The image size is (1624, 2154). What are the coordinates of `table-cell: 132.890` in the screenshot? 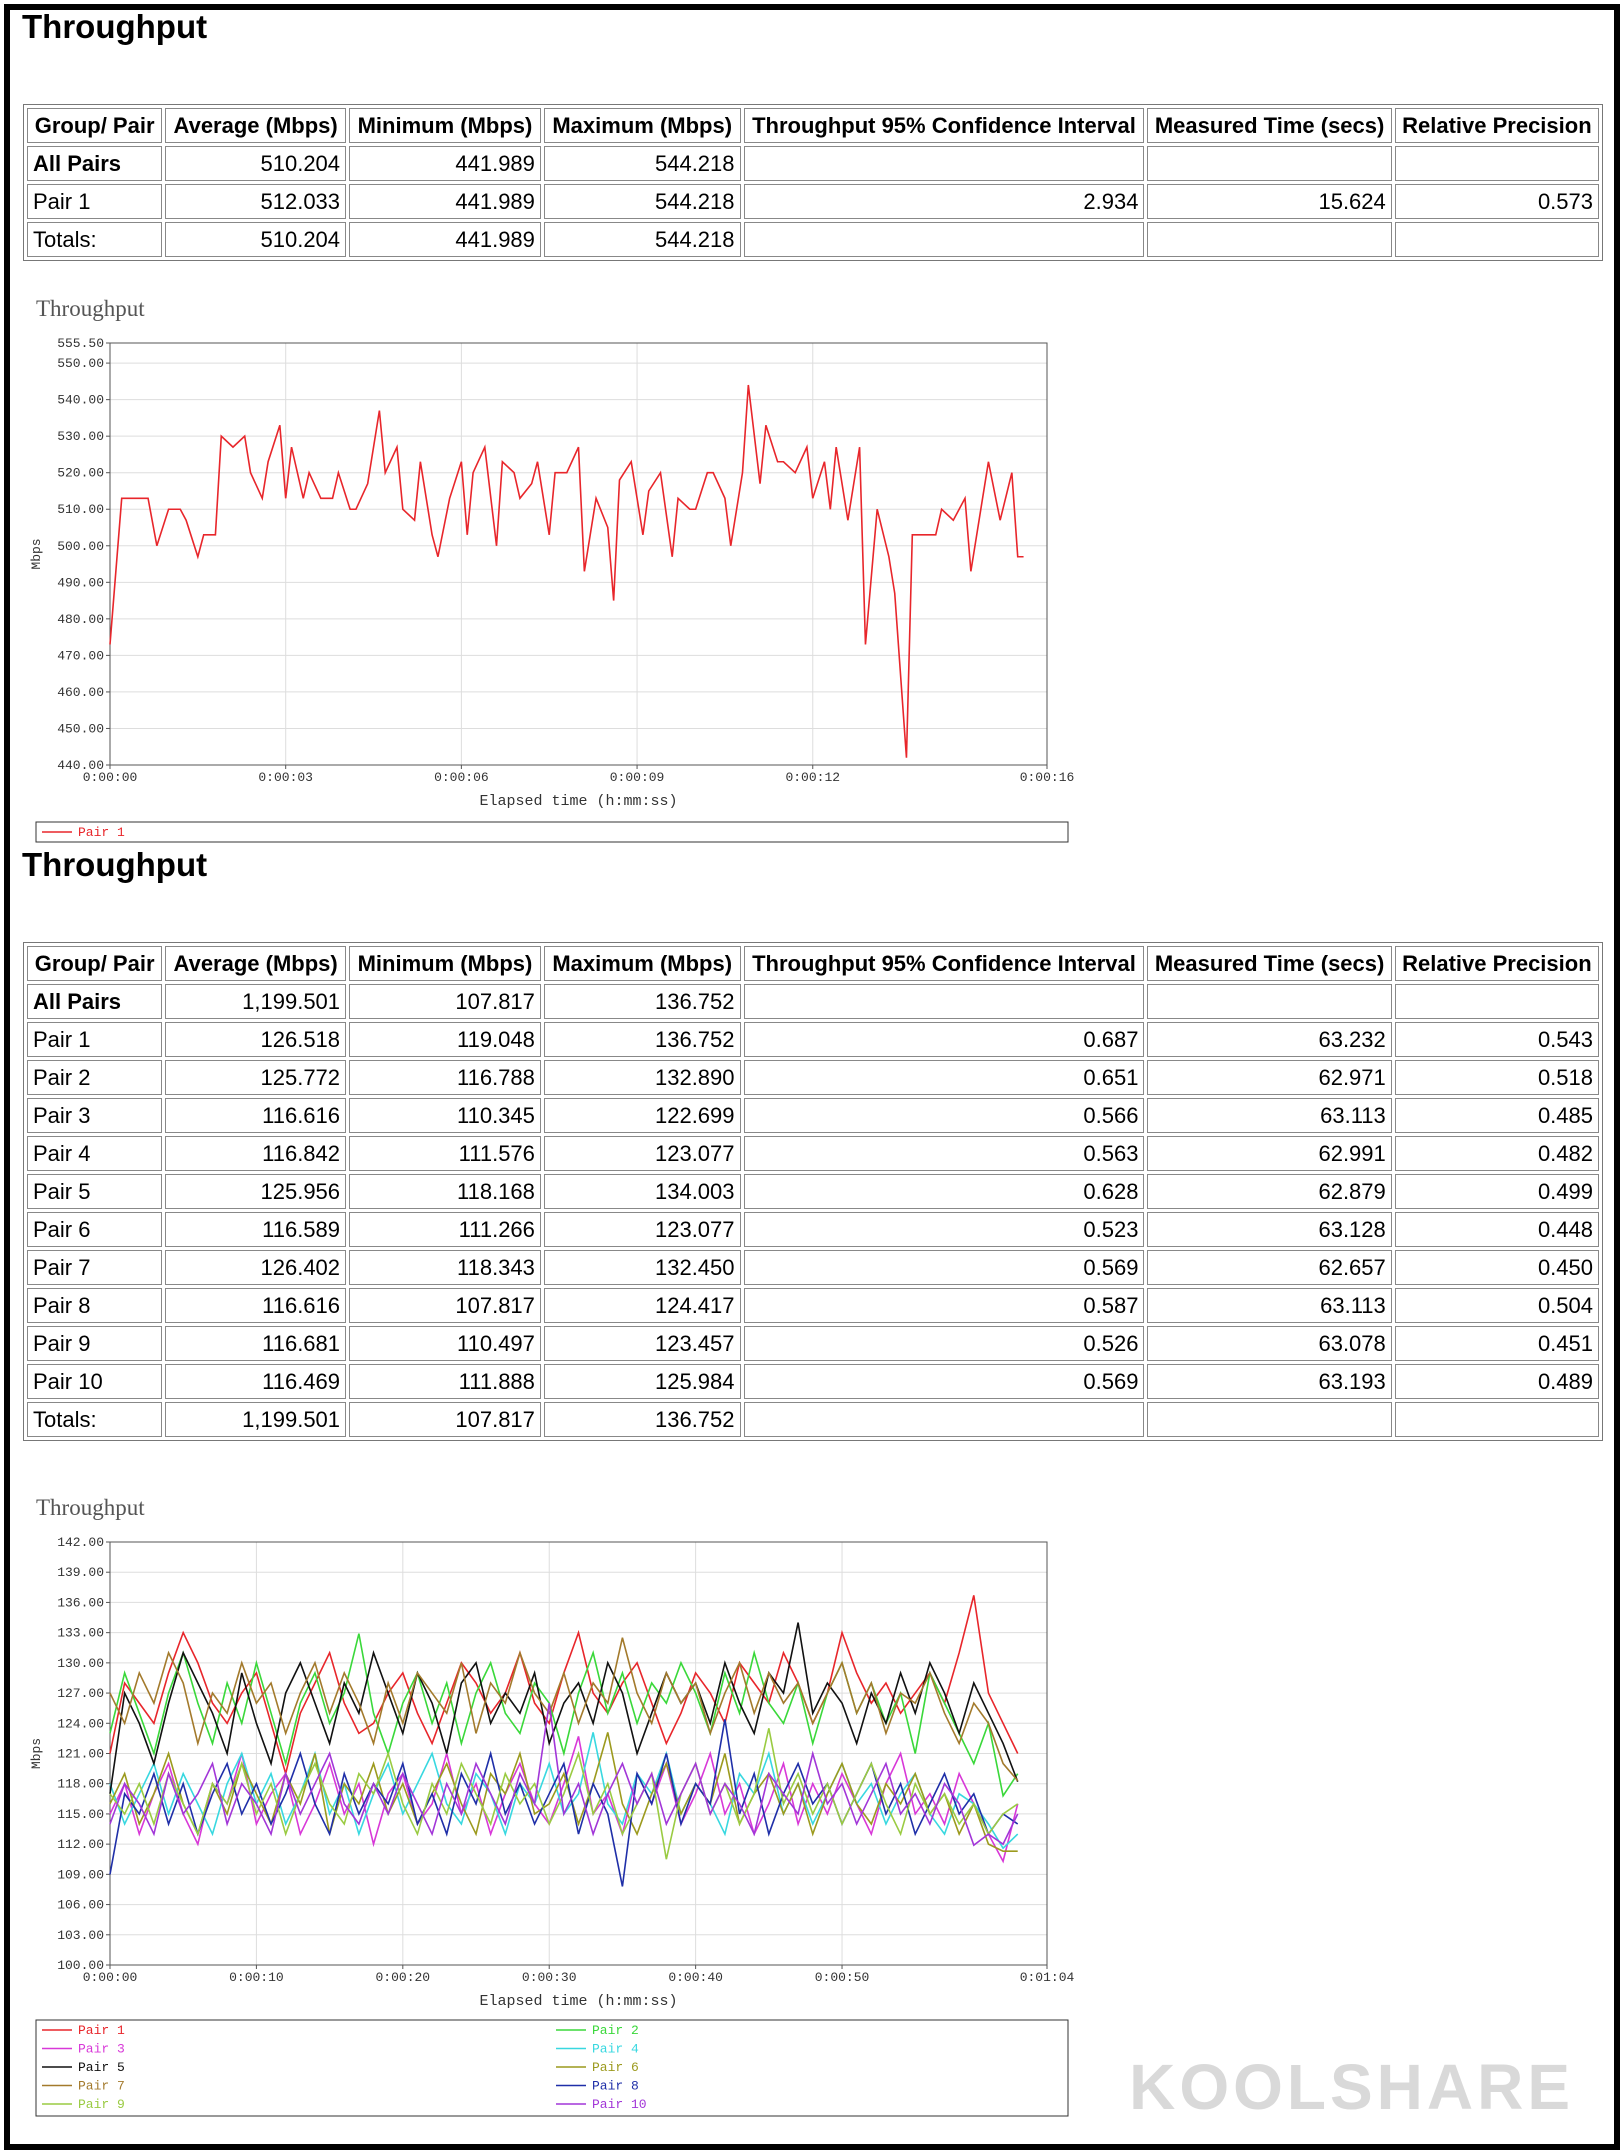 It's located at (642, 1077).